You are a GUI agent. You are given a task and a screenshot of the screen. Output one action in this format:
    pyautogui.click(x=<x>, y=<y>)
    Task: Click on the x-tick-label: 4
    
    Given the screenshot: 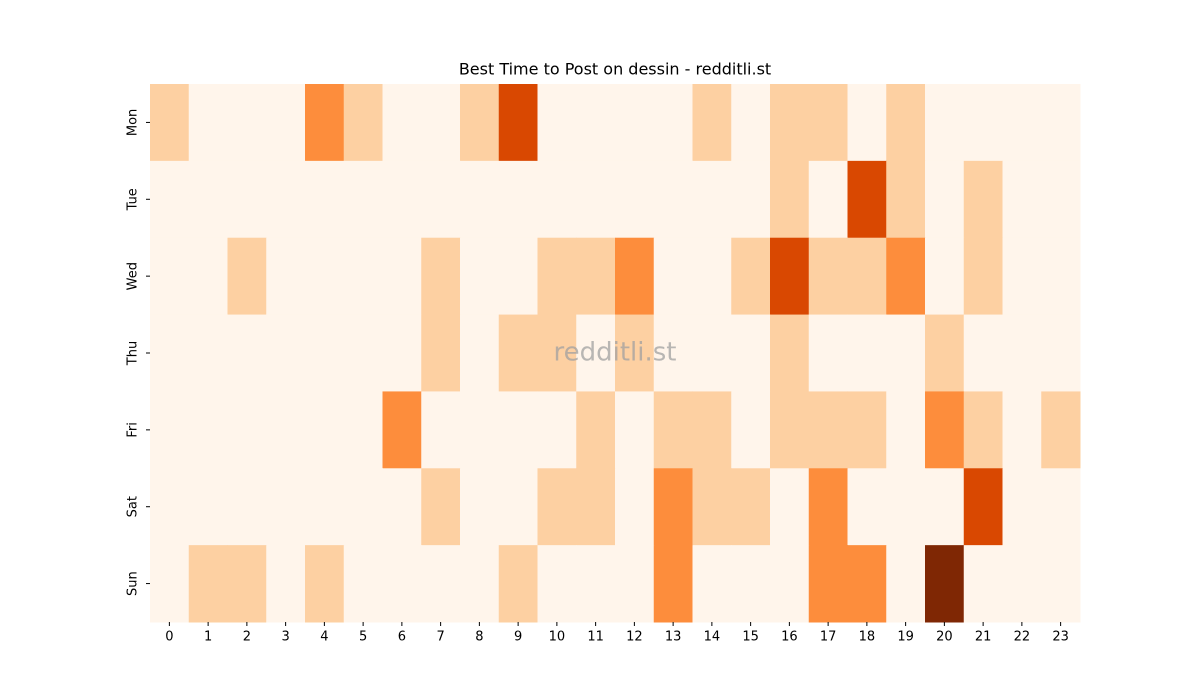 What is the action you would take?
    pyautogui.click(x=324, y=637)
    